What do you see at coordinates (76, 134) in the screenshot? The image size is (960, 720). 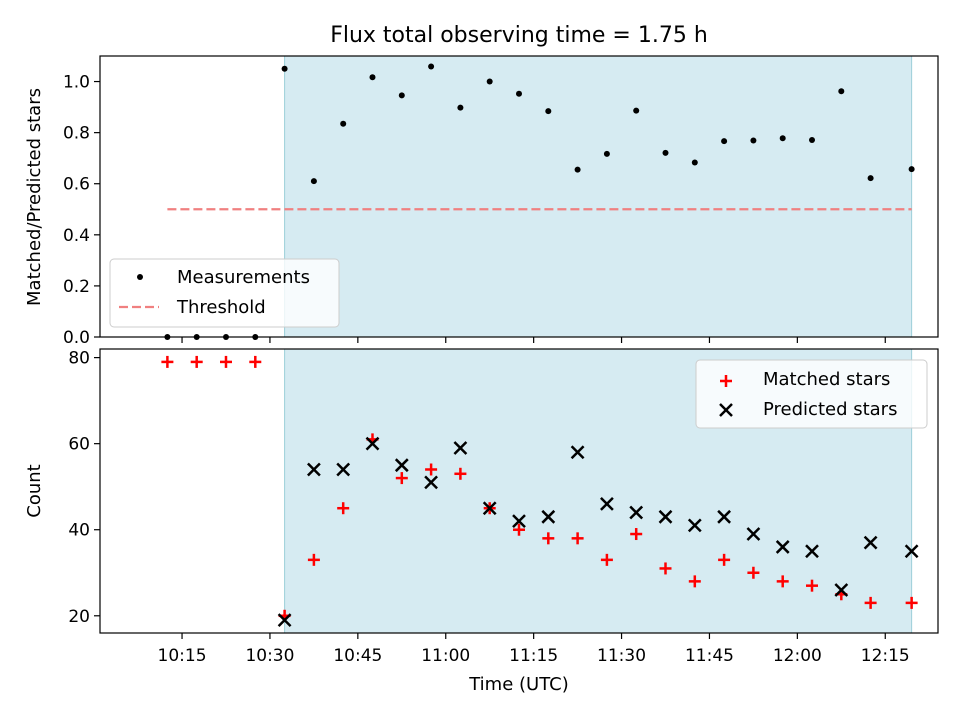 I see `y-tick-label: 0.8` at bounding box center [76, 134].